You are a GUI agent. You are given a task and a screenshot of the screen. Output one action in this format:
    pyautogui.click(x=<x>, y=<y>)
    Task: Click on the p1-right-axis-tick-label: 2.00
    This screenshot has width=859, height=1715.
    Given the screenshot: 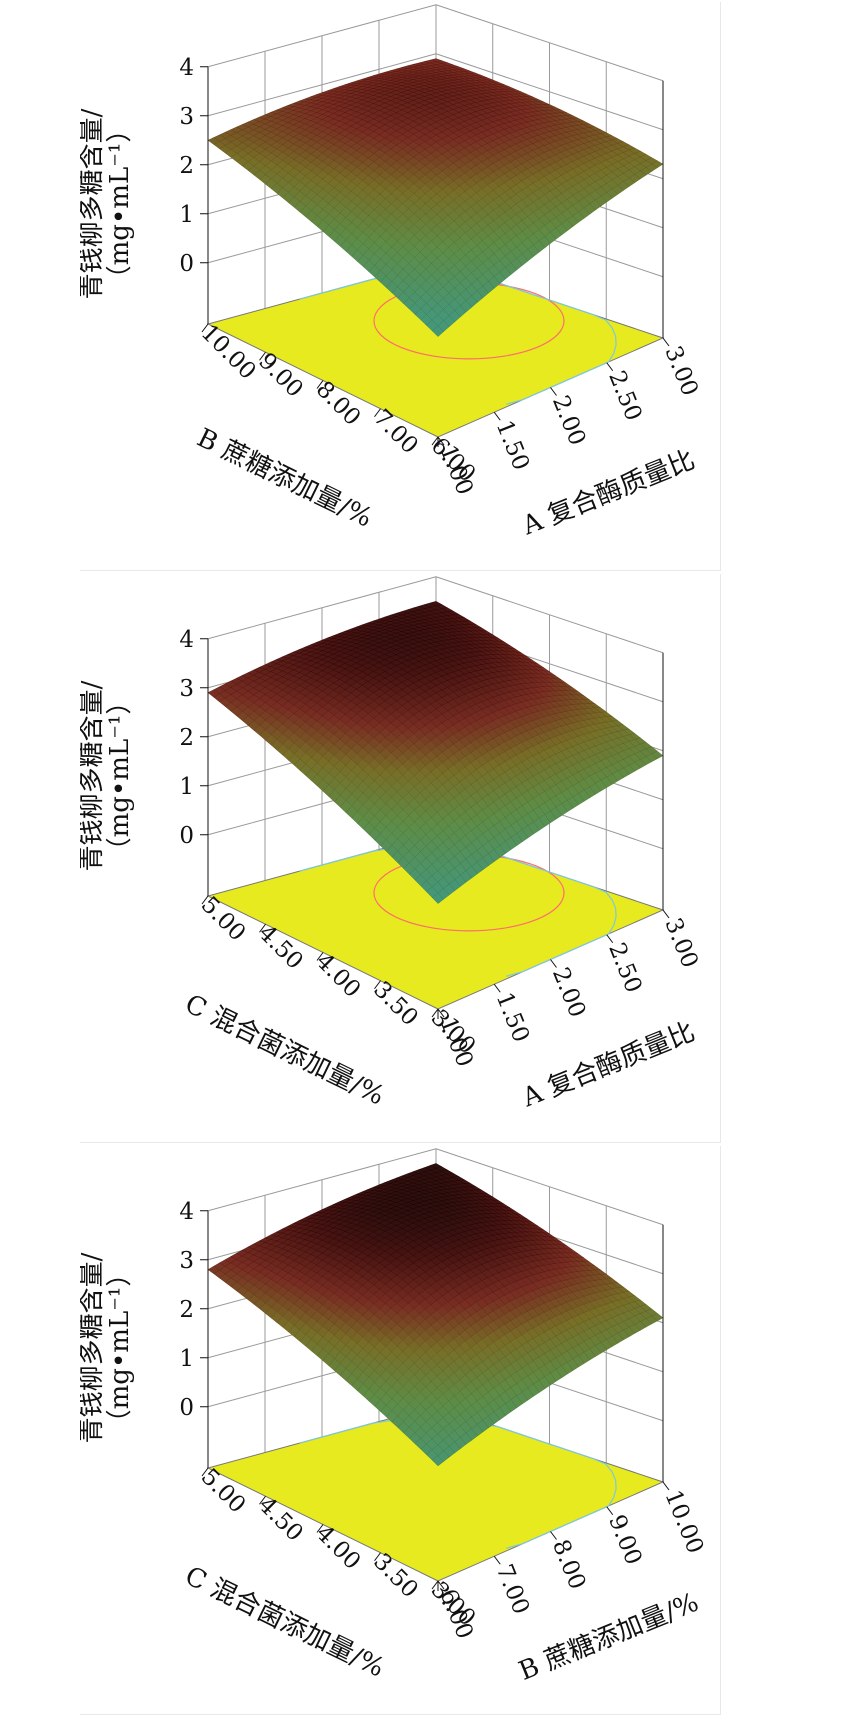 What is the action you would take?
    pyautogui.click(x=568, y=420)
    